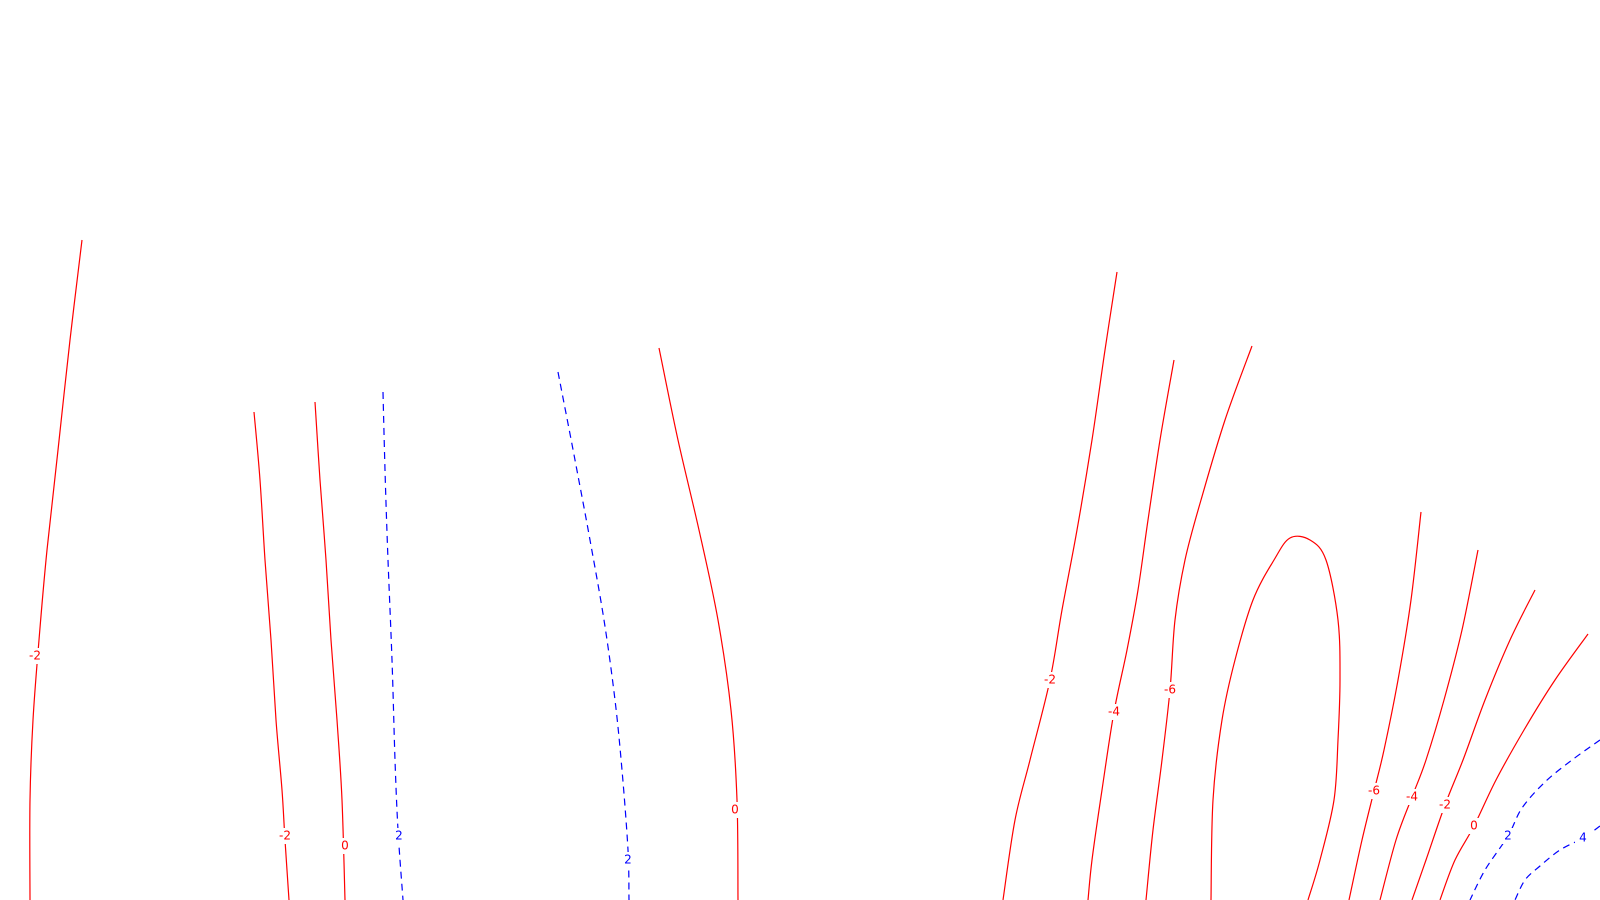 The width and height of the screenshot is (1600, 900). I want to click on contour-label: 4, so click(1583, 838).